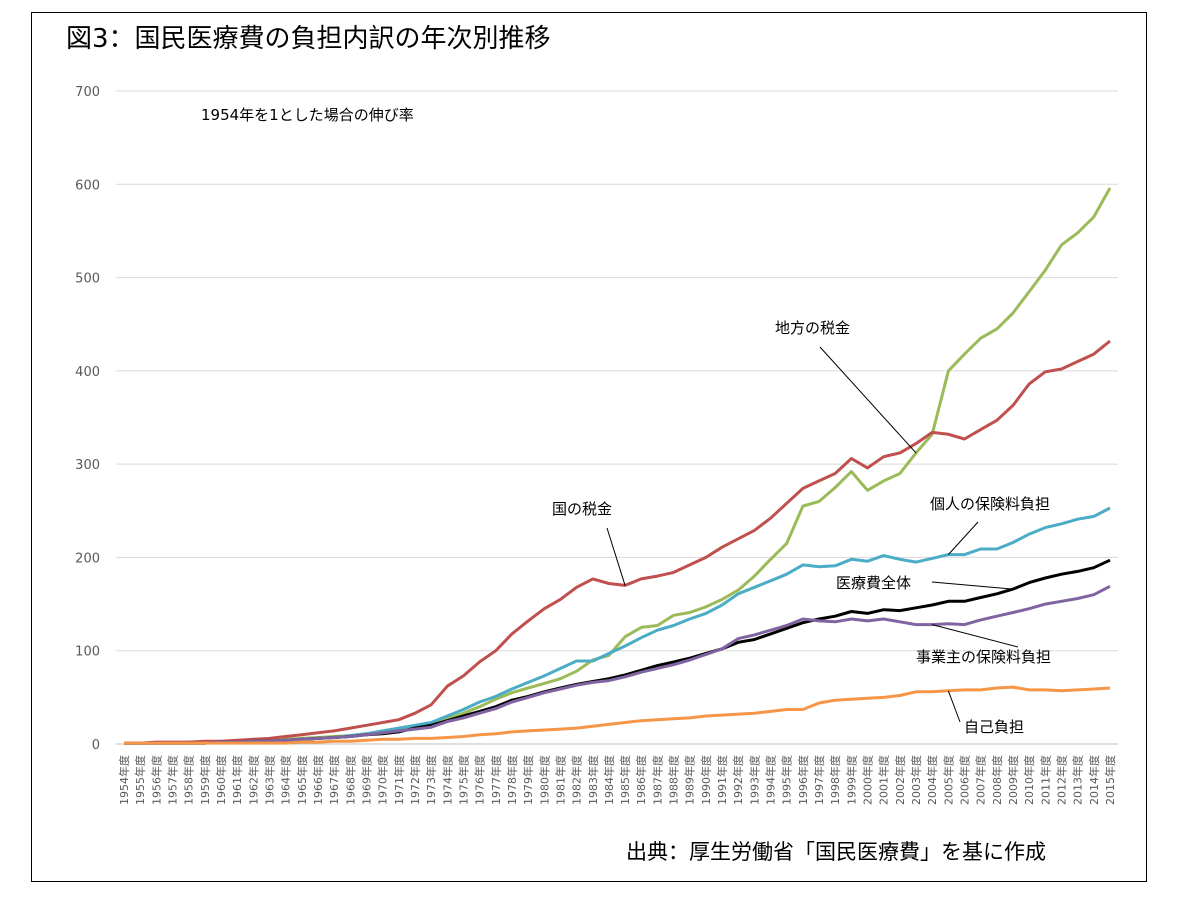  I want to click on x-tick-label: 1993年度, so click(754, 780).